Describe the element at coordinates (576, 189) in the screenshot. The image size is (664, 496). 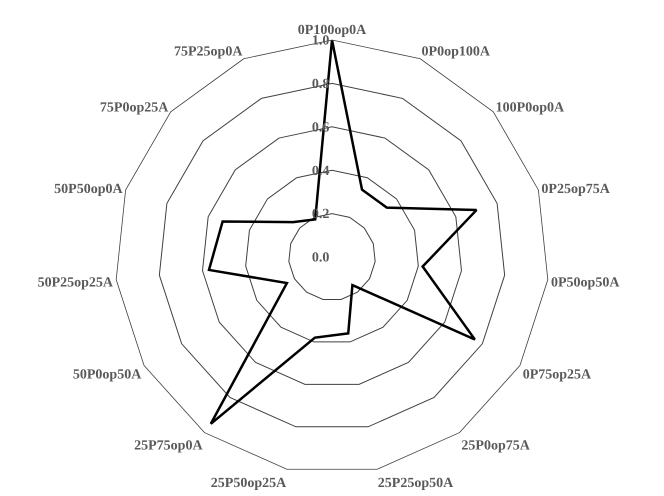
I see `spoke-label: 0P25op75A` at that location.